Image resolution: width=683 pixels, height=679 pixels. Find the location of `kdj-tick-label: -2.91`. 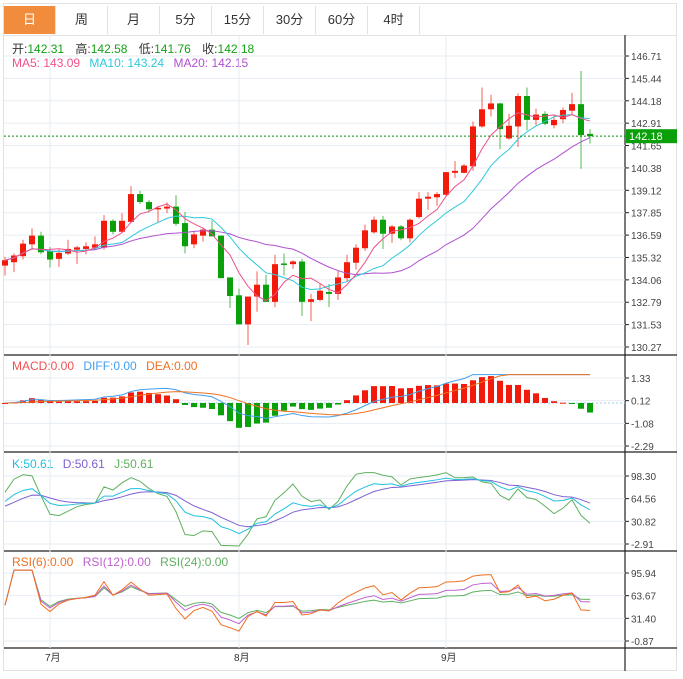

kdj-tick-label: -2.91 is located at coordinates (642, 545).